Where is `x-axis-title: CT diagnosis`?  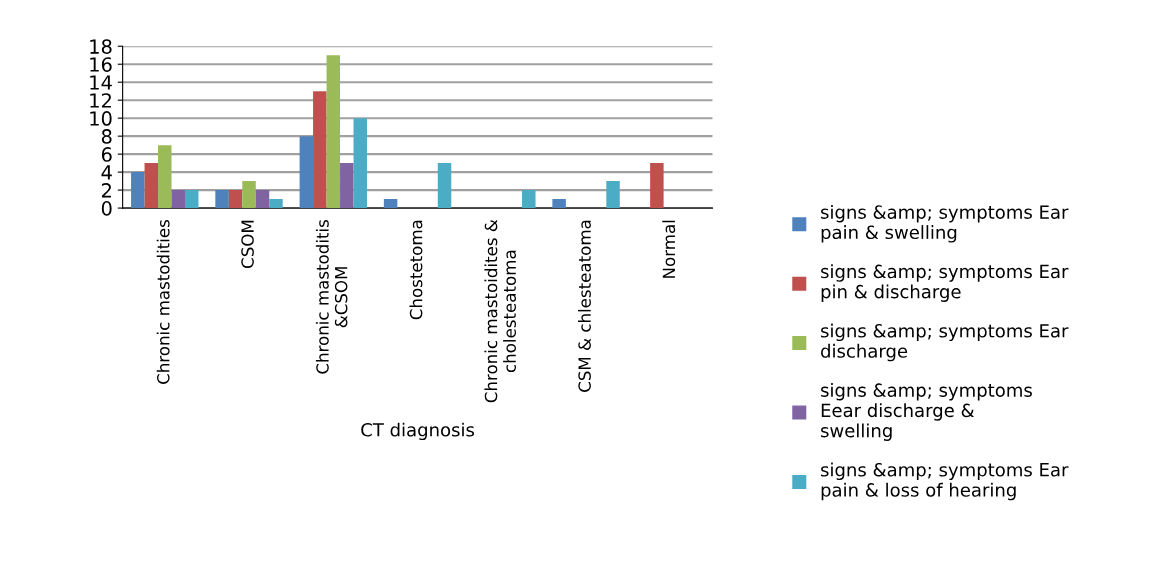 x-axis-title: CT diagnosis is located at coordinates (418, 431).